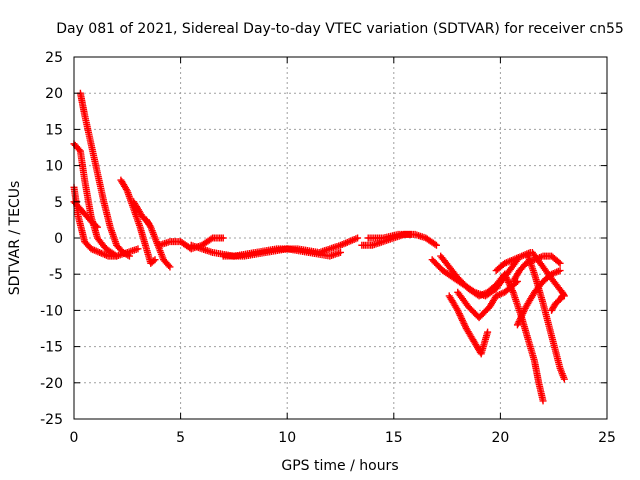 Image resolution: width=640 pixels, height=480 pixels. Describe the element at coordinates (51, 311) in the screenshot. I see `y-tick-label: -10` at that location.